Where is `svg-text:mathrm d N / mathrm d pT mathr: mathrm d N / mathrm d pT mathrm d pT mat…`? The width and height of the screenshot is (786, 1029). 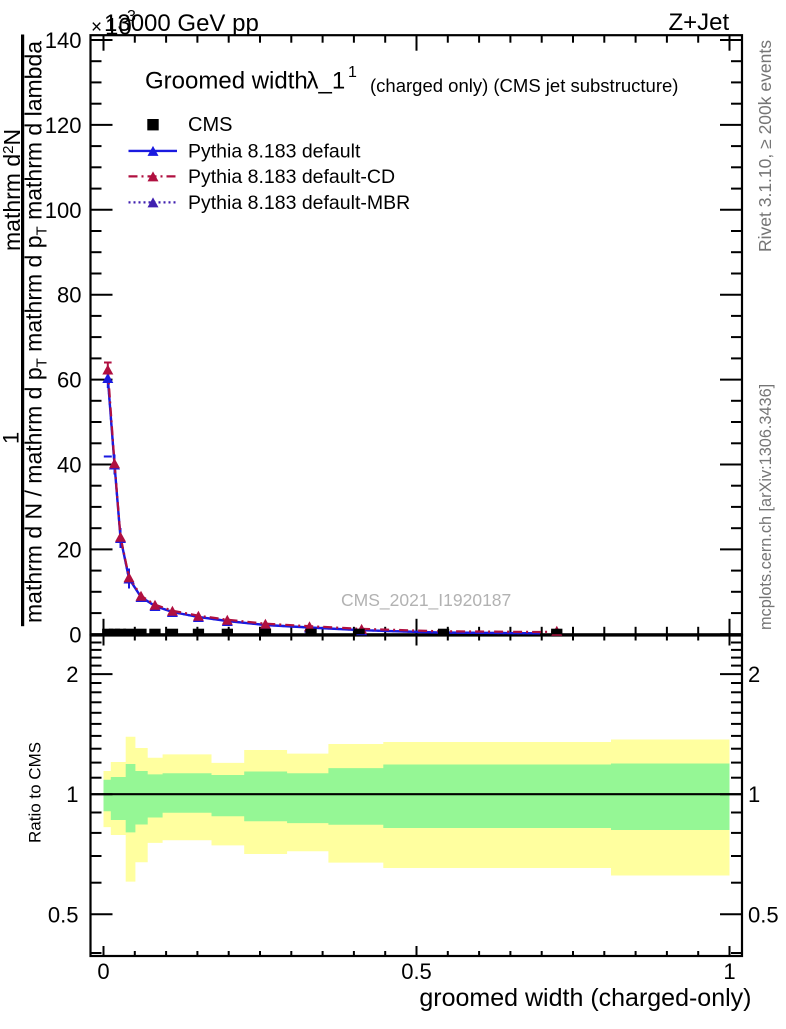
svg-text:mathrm d N / mathrm d pT mathr: mathrm d N / mathrm d pT mathrm d pT mat… is located at coordinates (36, 332).